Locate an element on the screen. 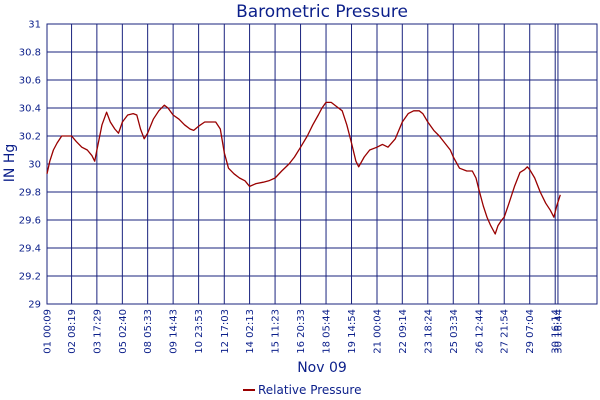  y-axis-ticks: 29 29.2 29.4 29.6 29.8 30 30.2 30.4 30.6 30.8 31 is located at coordinates (30, 165).